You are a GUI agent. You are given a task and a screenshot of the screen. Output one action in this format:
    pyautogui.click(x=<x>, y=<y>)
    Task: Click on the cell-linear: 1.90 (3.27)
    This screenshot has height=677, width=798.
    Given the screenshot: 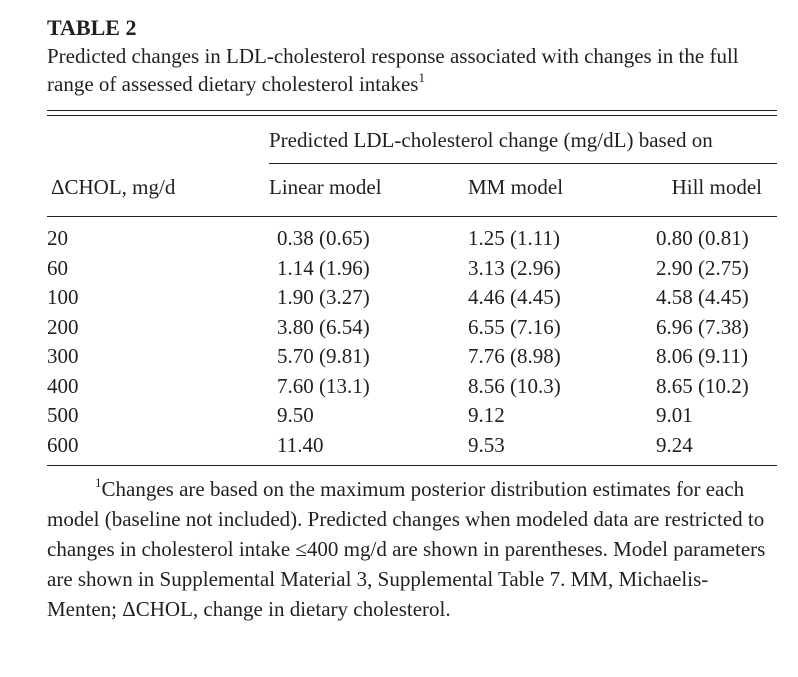 What is the action you would take?
    pyautogui.click(x=323, y=297)
    